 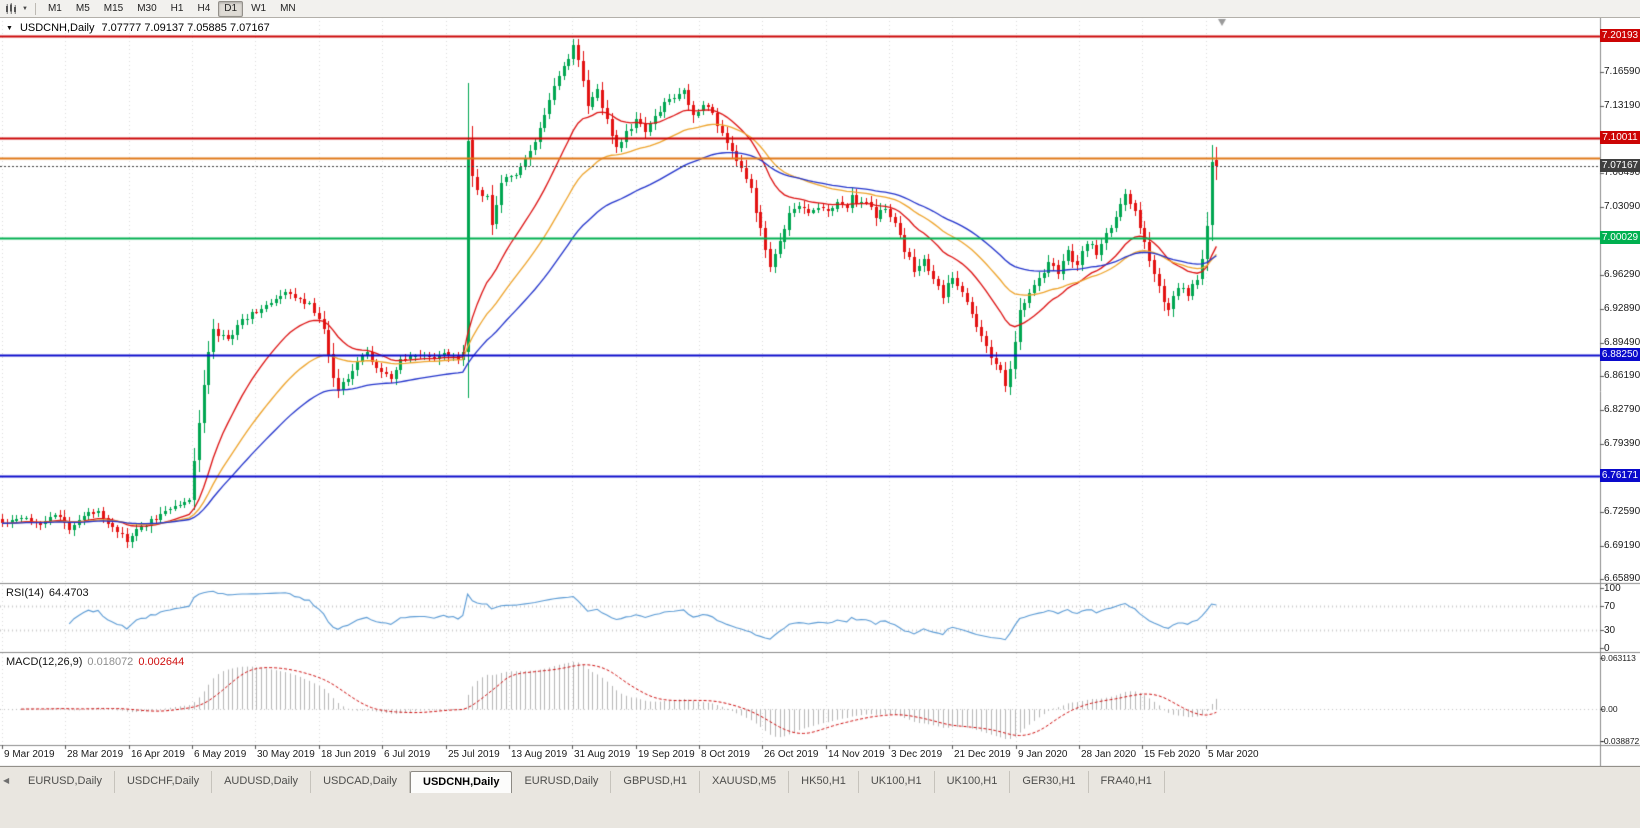 I want to click on macd-name: MACD(12,26,9), so click(x=44, y=662).